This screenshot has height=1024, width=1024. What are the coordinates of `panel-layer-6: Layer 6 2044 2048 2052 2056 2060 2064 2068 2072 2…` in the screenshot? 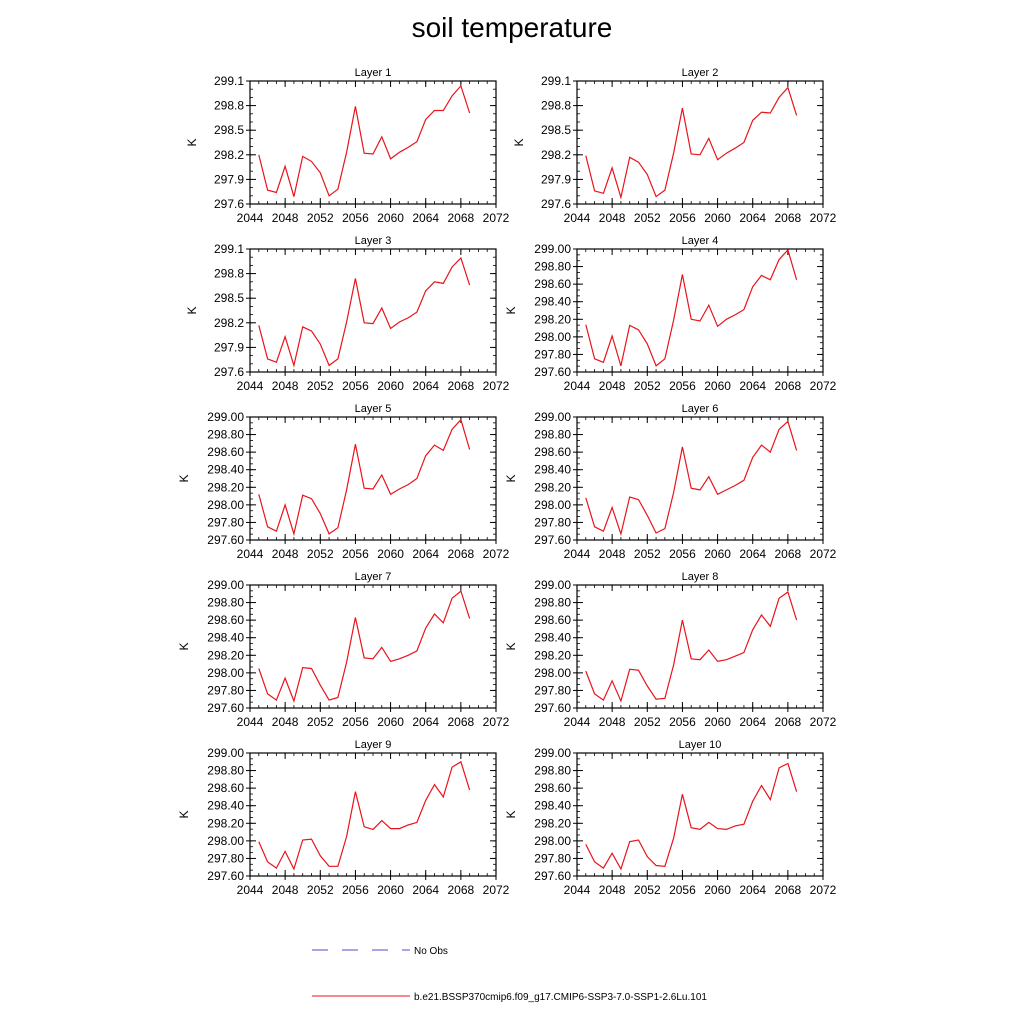 It's located at (670, 482).